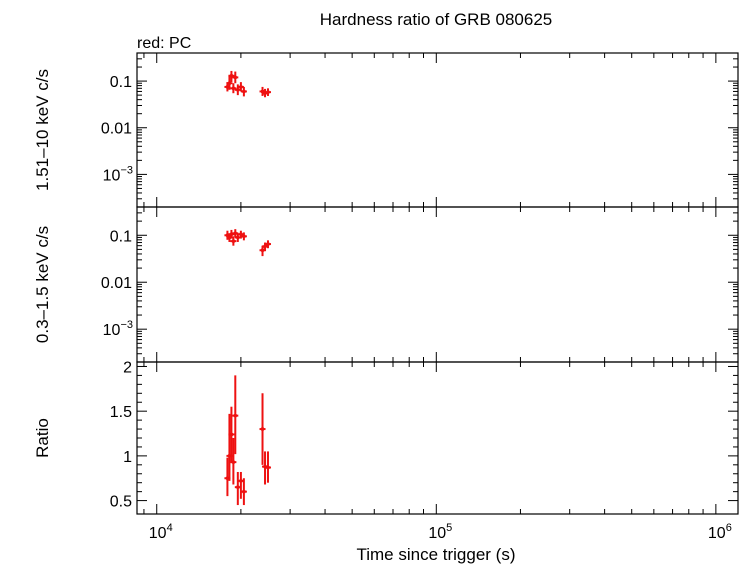  I want to click on y-tick-label: 1.5, so click(121, 412).